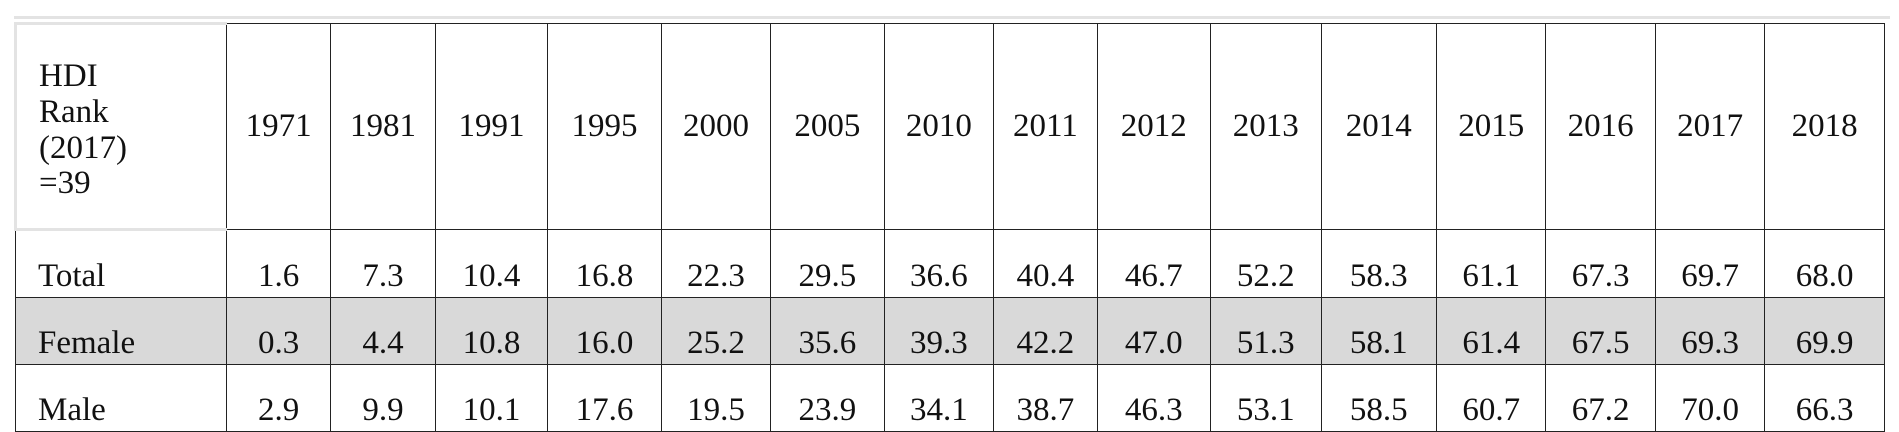 Image resolution: width=1899 pixels, height=432 pixels. What do you see at coordinates (939, 398) in the screenshot?
I see `table-cell-value: 34.1` at bounding box center [939, 398].